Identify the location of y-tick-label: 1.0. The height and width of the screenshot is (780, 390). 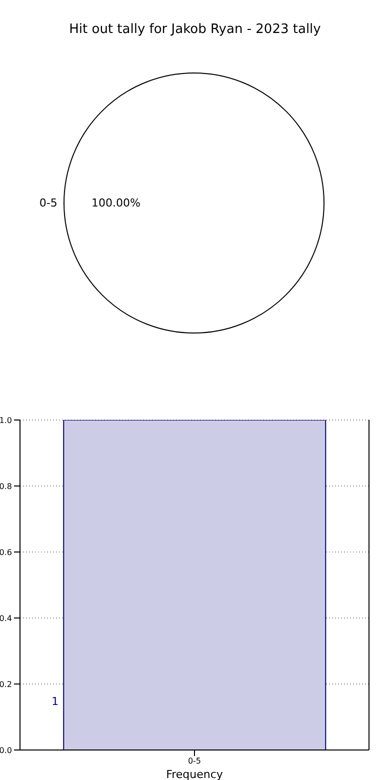
(6, 420).